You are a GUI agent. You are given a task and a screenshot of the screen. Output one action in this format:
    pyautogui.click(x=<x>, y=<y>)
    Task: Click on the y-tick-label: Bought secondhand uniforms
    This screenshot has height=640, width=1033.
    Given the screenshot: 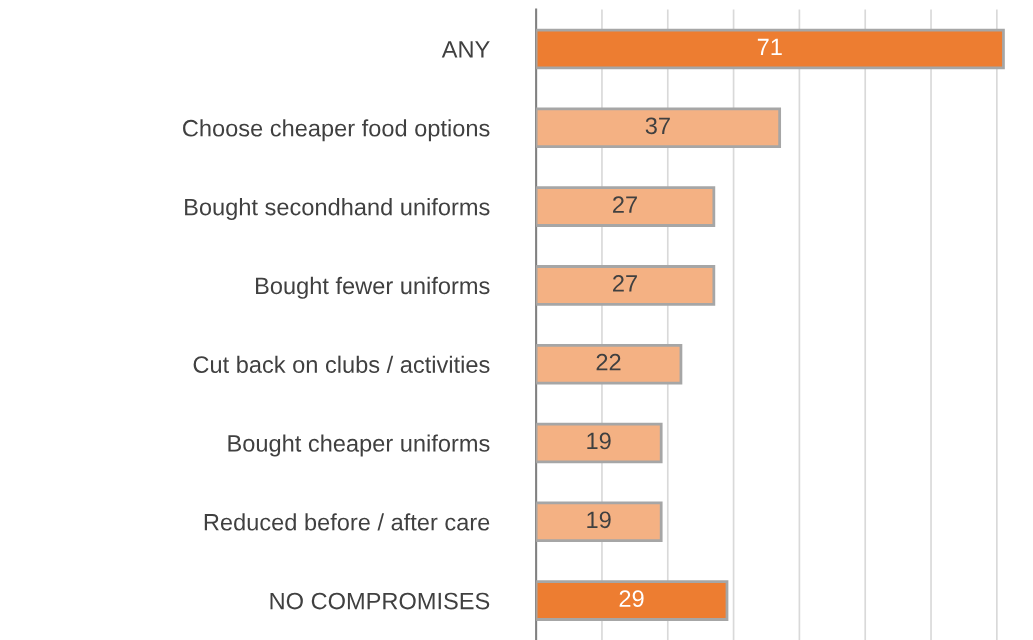 What is the action you would take?
    pyautogui.click(x=337, y=209)
    